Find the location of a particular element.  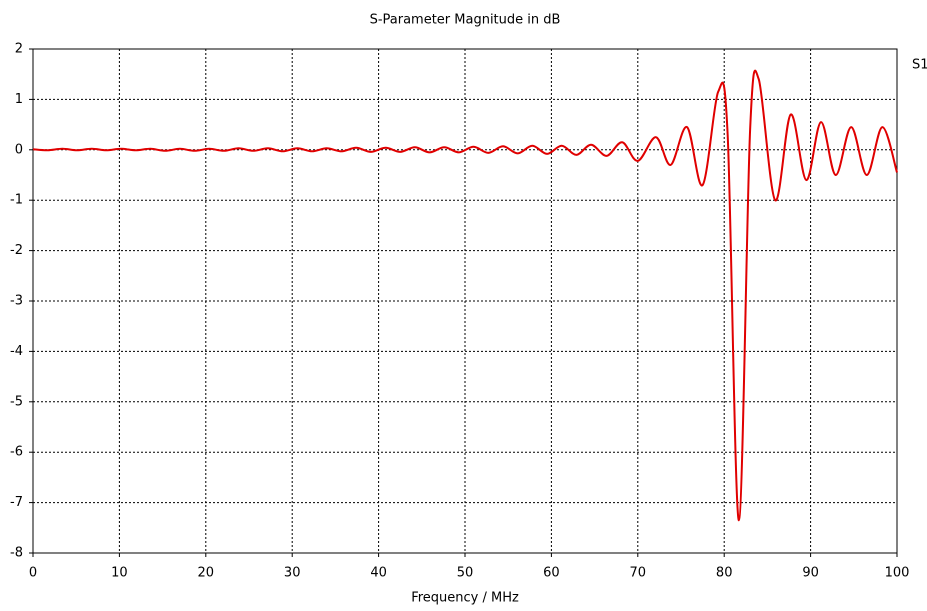

x-tick-label: 10 is located at coordinates (119, 573).